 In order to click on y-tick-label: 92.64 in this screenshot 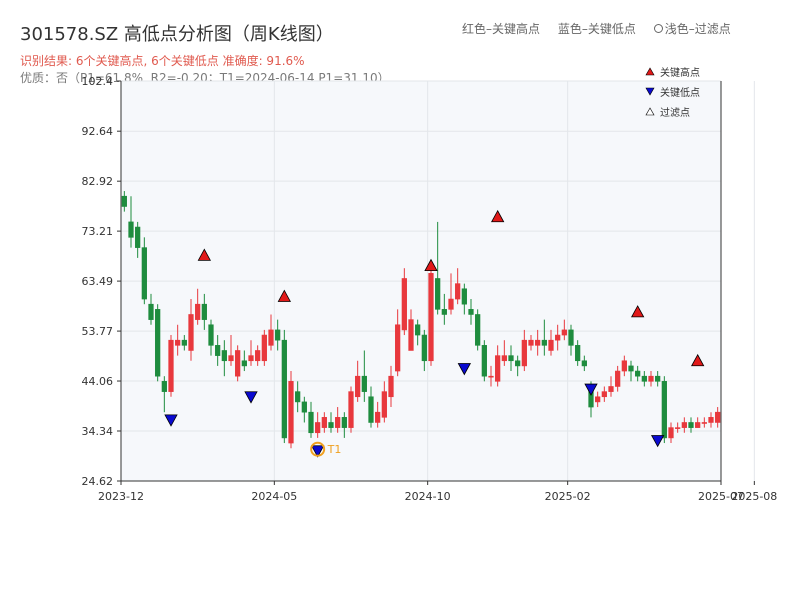, I will do `click(98, 131)`.